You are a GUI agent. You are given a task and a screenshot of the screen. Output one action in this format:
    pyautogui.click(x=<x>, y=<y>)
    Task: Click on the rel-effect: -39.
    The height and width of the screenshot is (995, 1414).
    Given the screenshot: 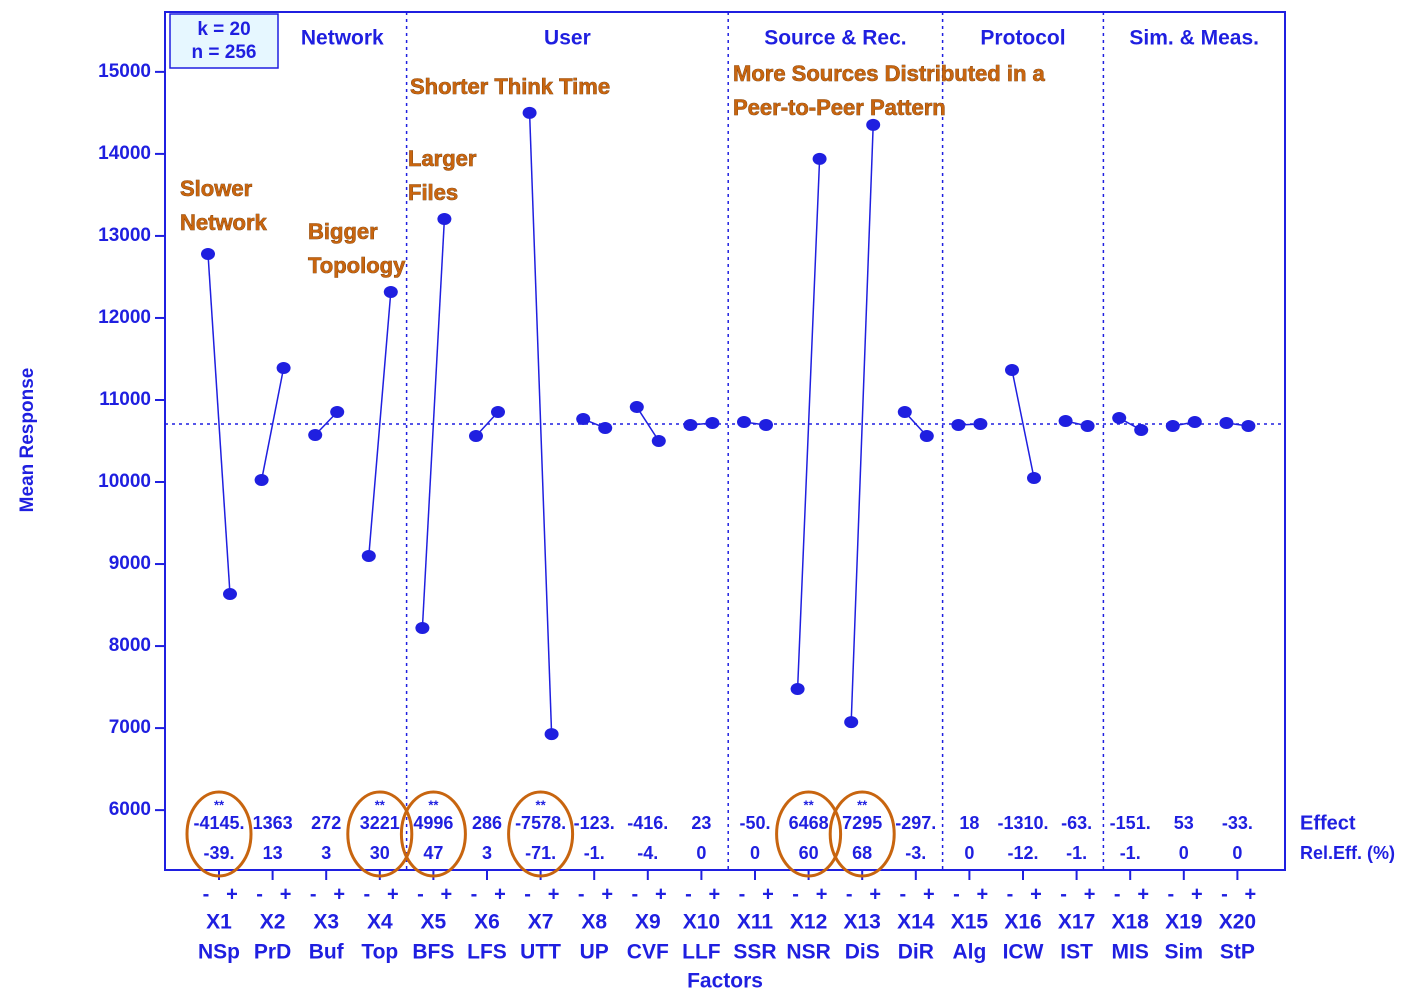 What is the action you would take?
    pyautogui.click(x=218, y=853)
    